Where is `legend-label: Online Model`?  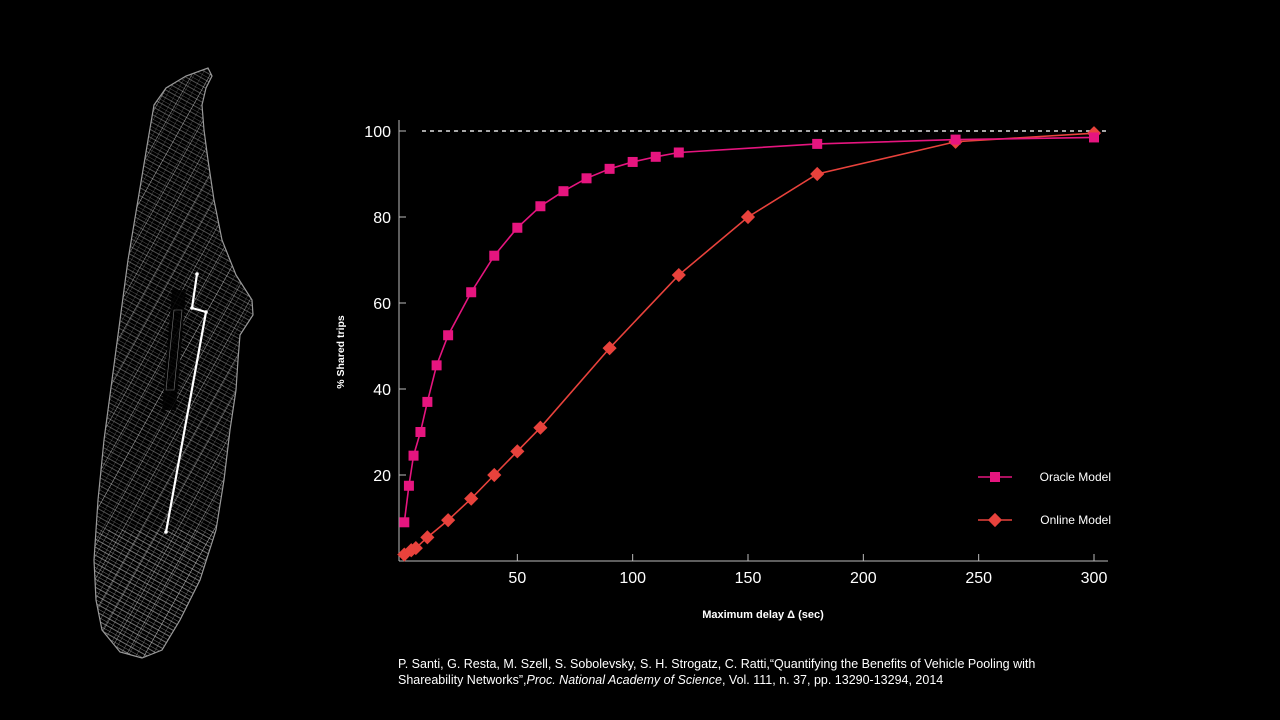 legend-label: Online Model is located at coordinates (1075, 520).